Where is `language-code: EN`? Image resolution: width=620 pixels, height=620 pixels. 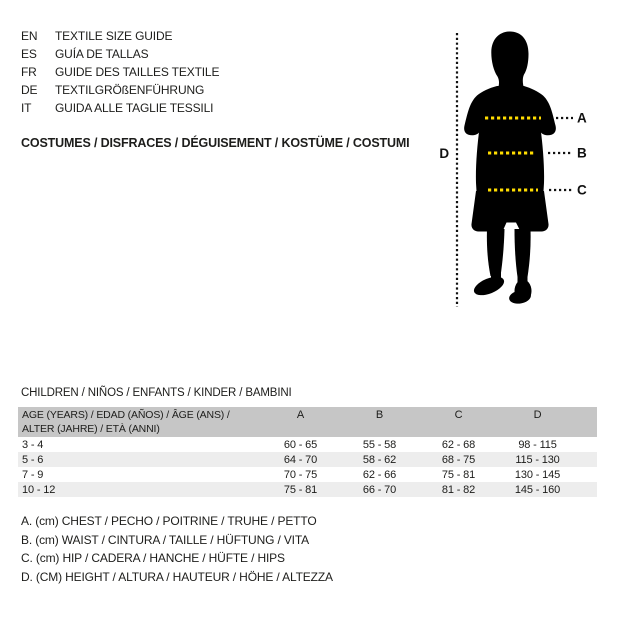 language-code: EN is located at coordinates (29, 36).